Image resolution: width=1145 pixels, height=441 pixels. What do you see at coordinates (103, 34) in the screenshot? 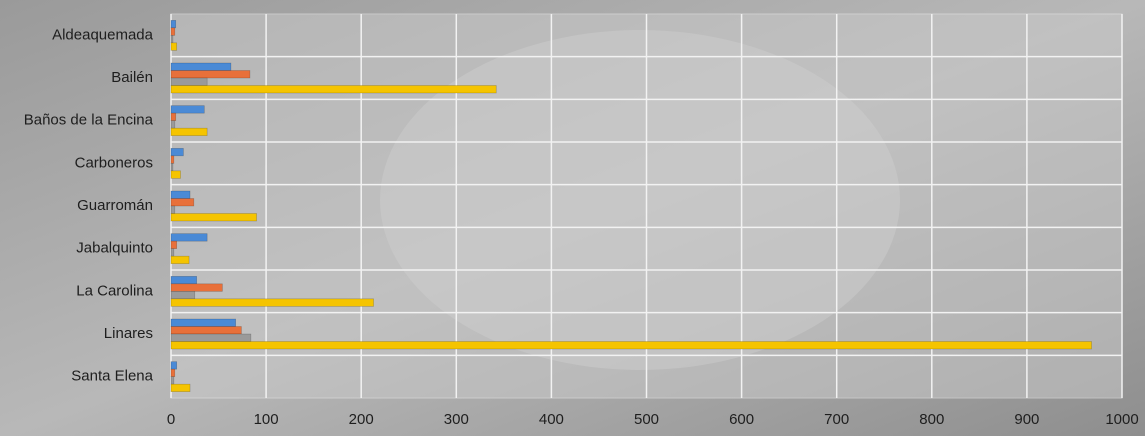
I see `y-tick-label: Aldeaquemada` at bounding box center [103, 34].